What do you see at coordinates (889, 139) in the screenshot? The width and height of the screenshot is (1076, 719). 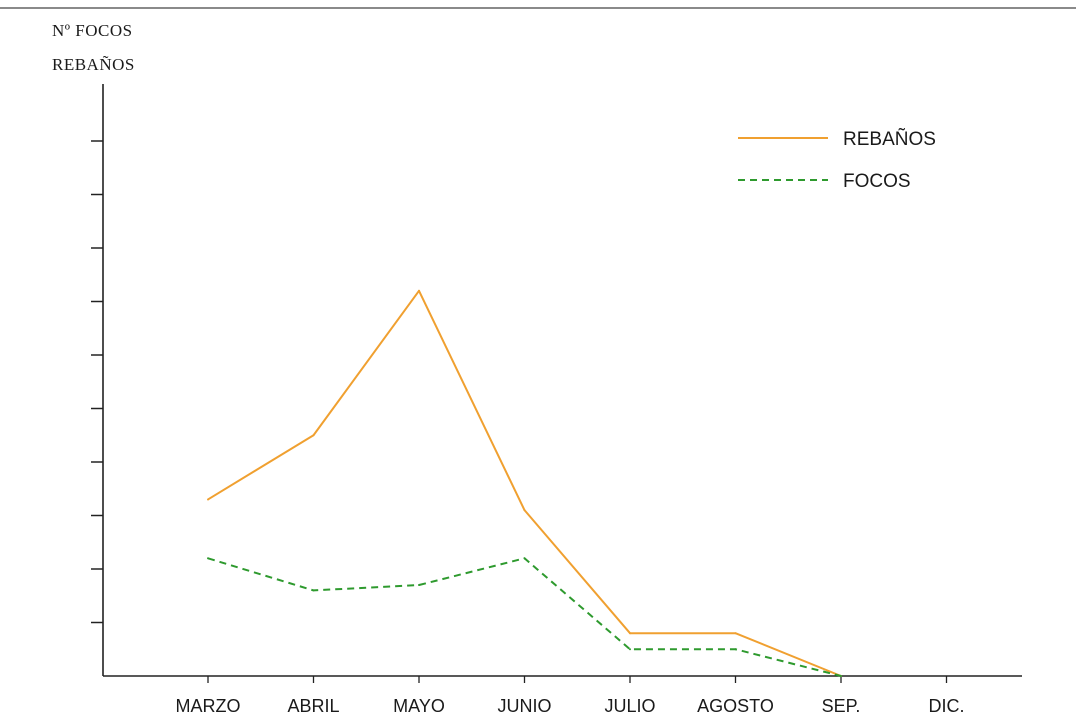 I see `legend-label-rebanos: REBAÑOS` at bounding box center [889, 139].